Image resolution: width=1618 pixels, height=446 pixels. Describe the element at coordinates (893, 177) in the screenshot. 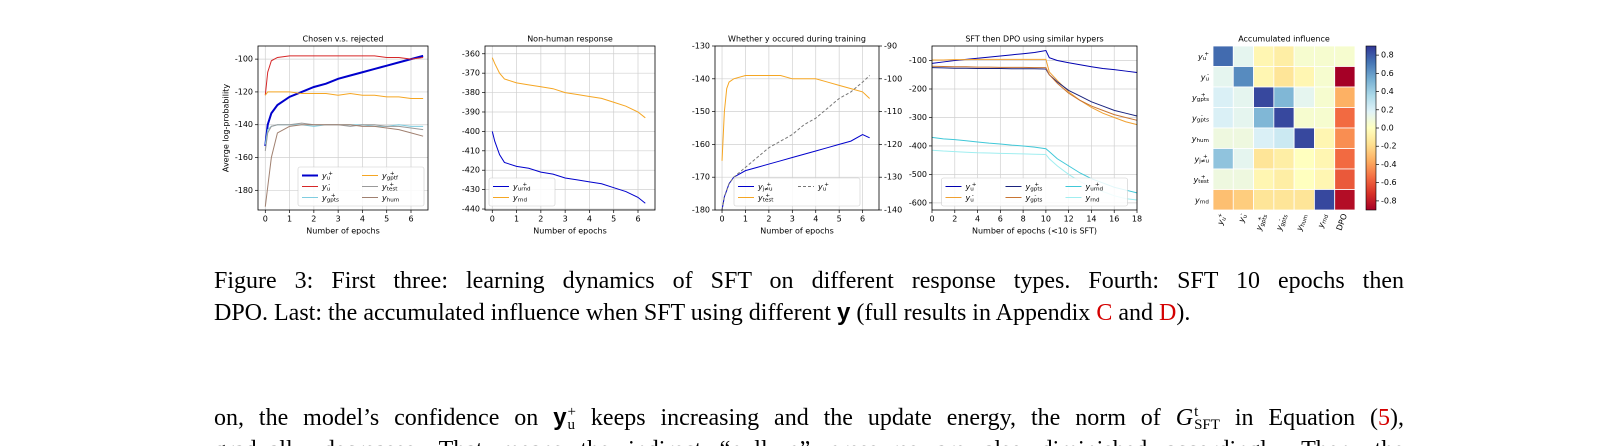

I see `y2-tick-label: -130` at that location.